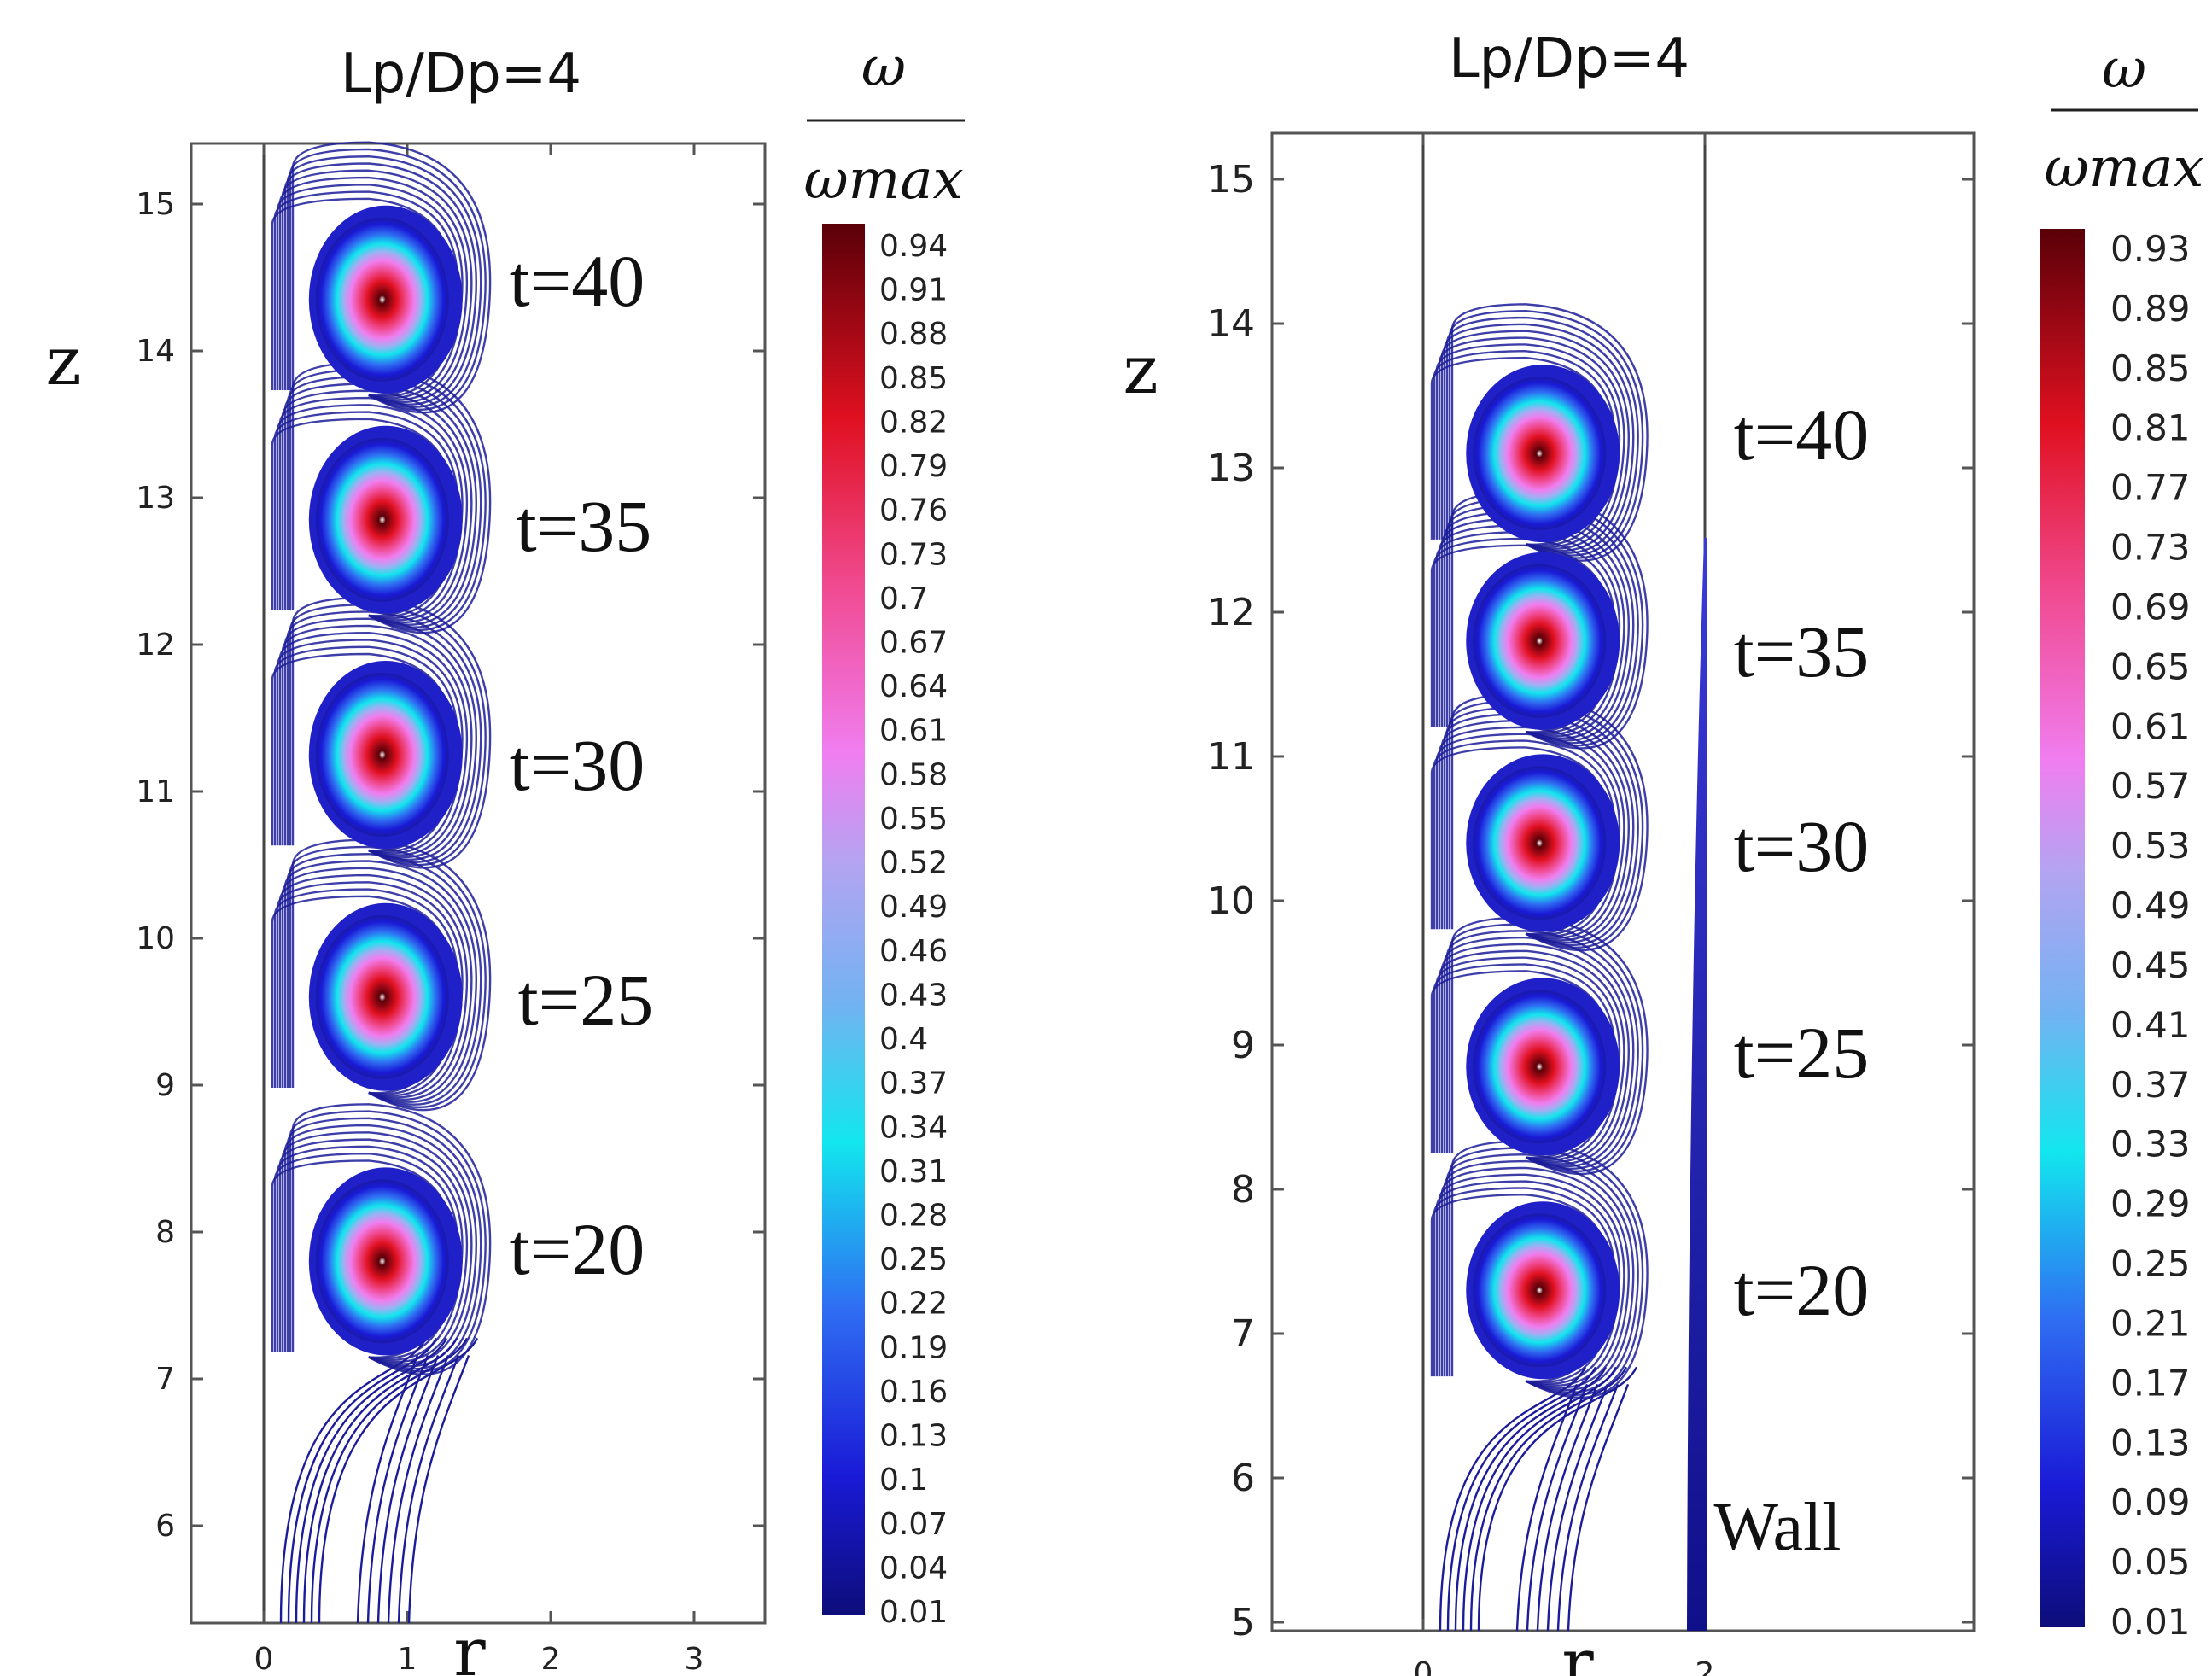  What do you see at coordinates (165, 1526) in the screenshot?
I see `y-tick-label: 6` at bounding box center [165, 1526].